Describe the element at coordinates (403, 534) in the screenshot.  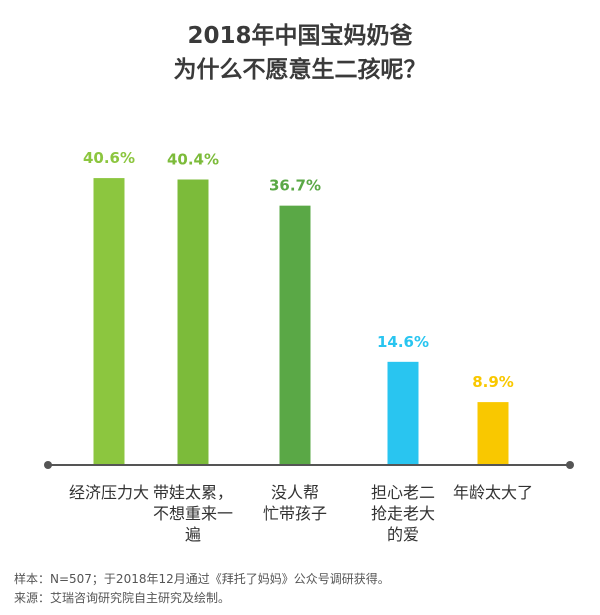
I see `category-label-4-line-3: 的爱` at that location.